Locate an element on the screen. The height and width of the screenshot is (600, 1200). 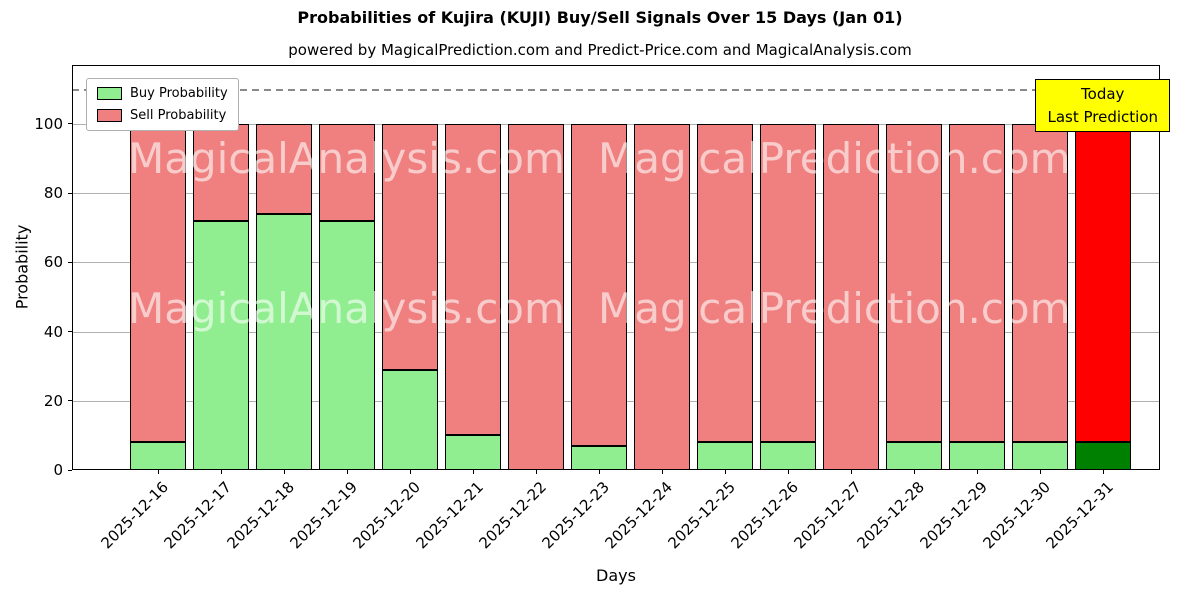
x-tick-label: 2025-12-18 is located at coordinates (261, 515).